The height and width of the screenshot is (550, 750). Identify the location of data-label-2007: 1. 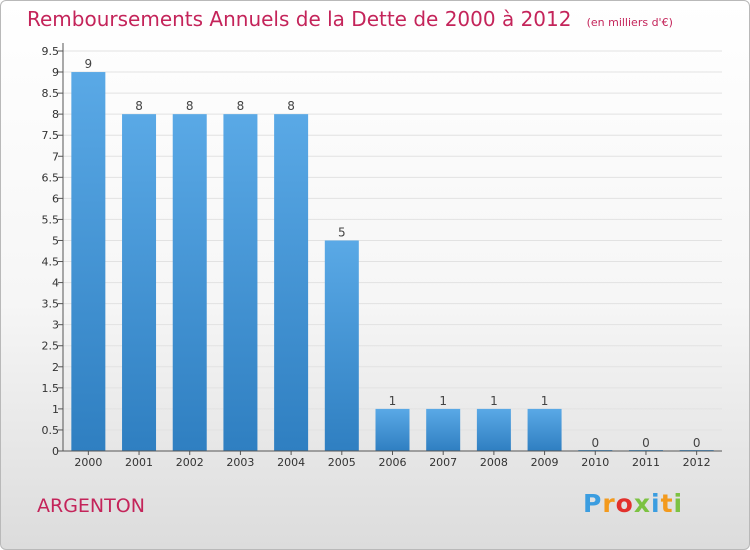
(443, 401).